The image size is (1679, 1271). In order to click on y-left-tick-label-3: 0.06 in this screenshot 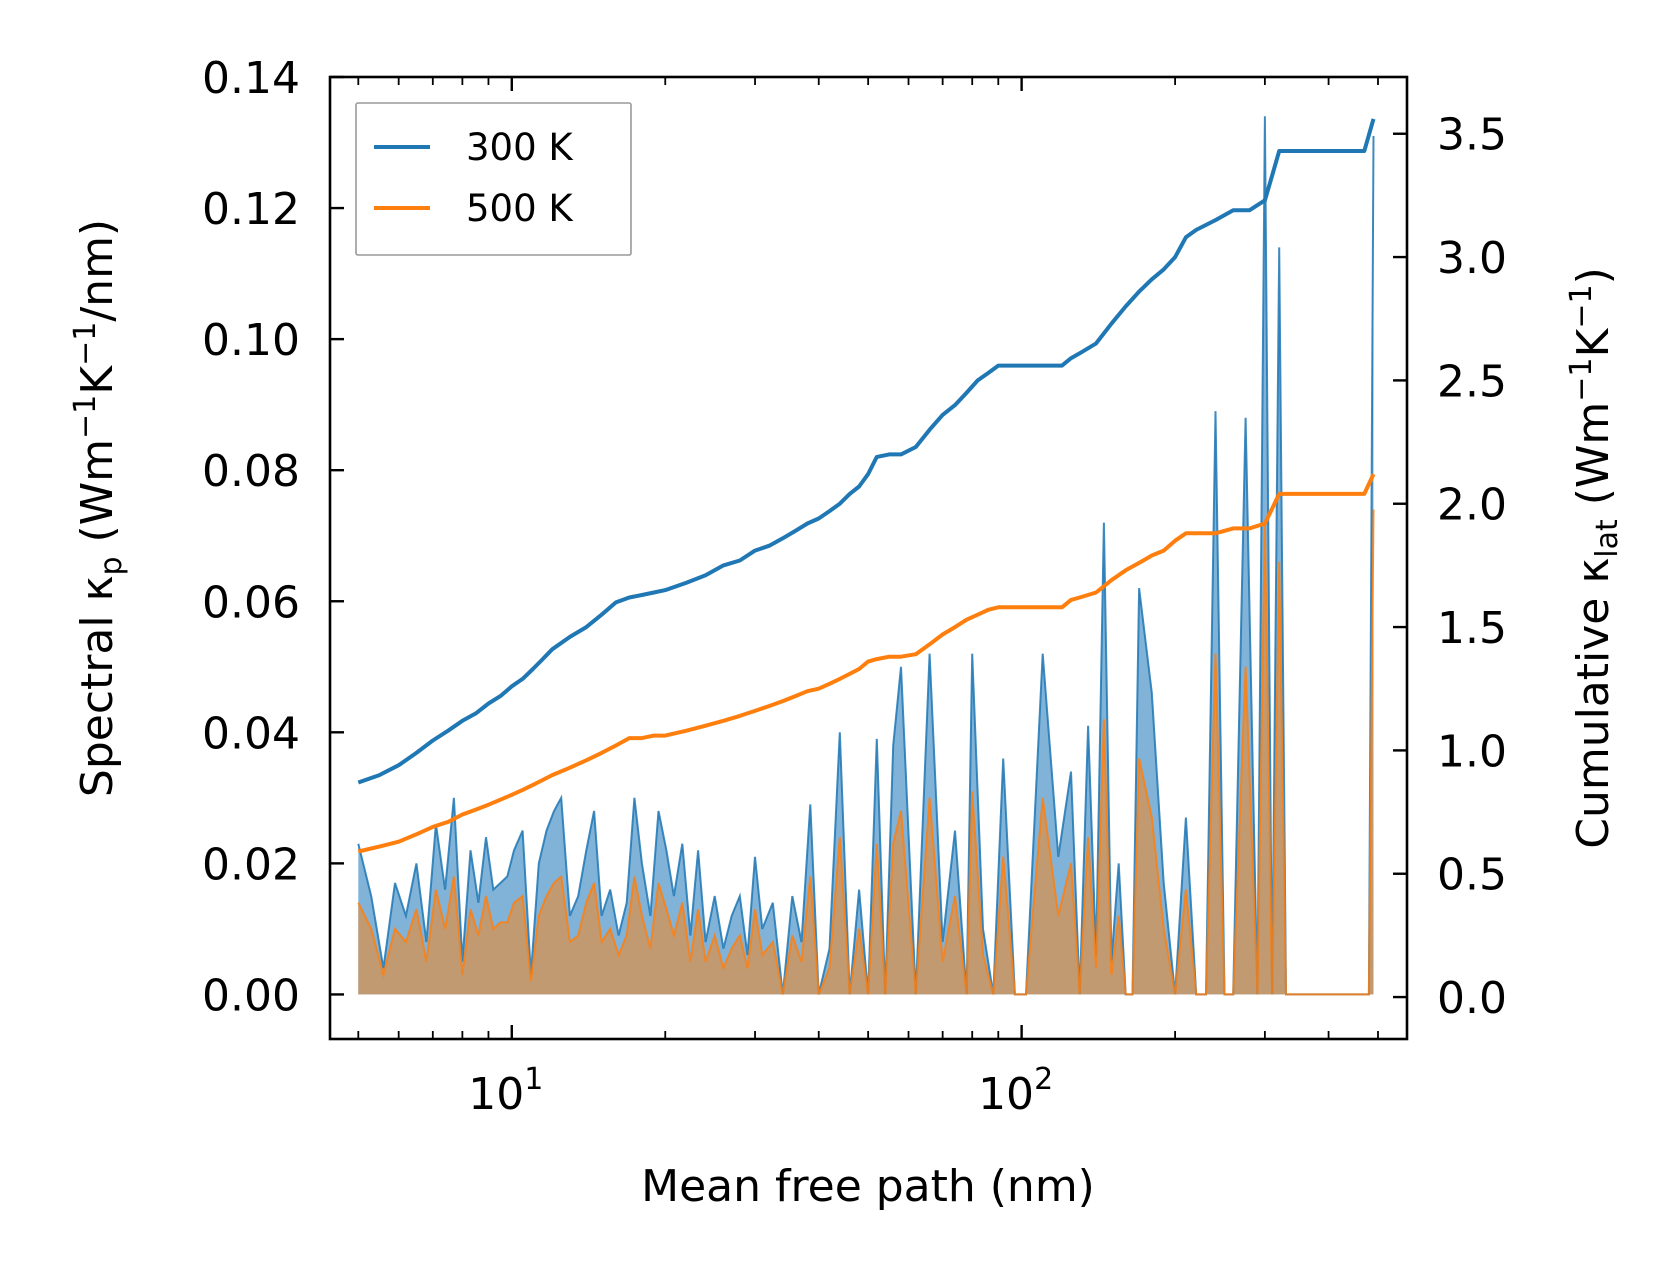, I will do `click(251, 602)`.